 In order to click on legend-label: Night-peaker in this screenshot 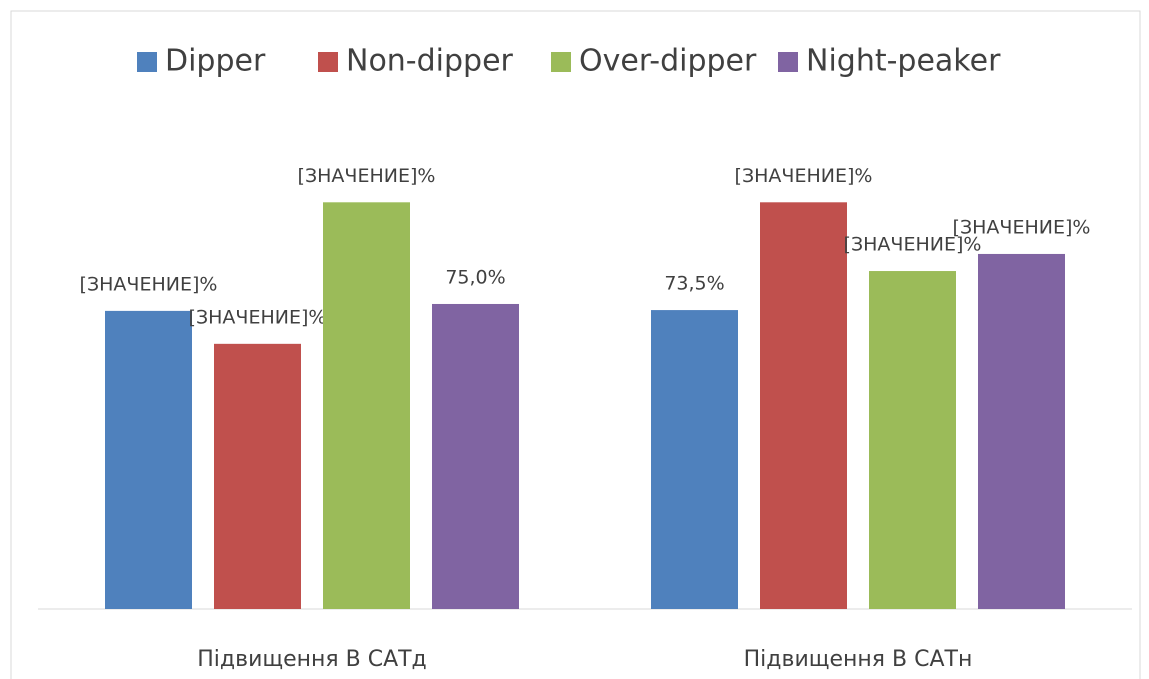, I will do `click(903, 61)`.